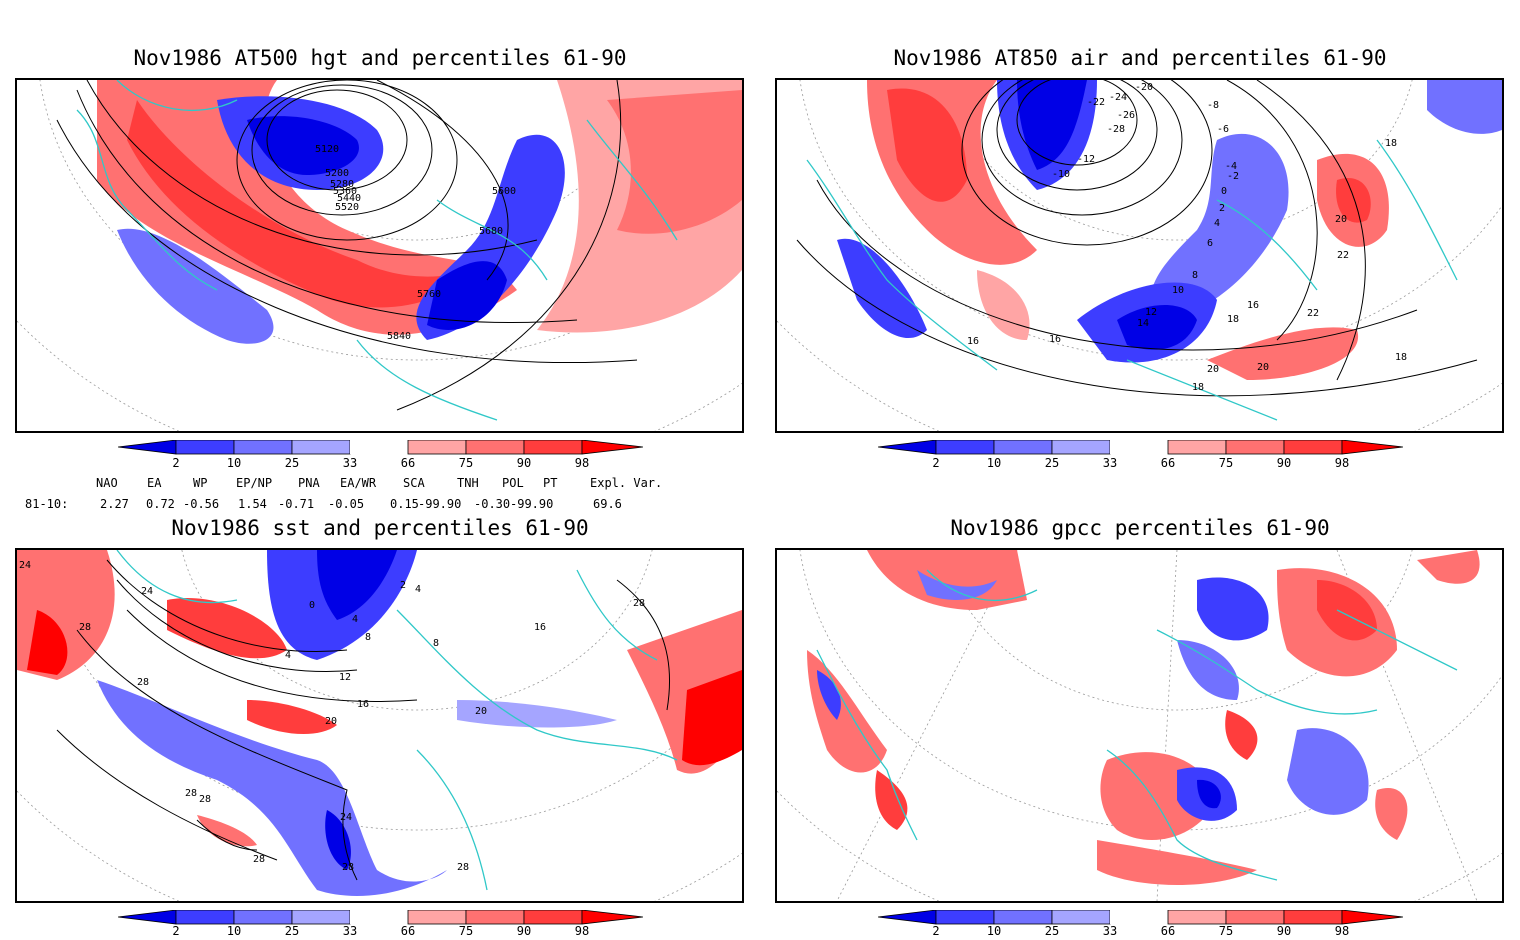 Image resolution: width=1520 pixels, height=940 pixels. I want to click on contour-label: -24, so click(1118, 97).